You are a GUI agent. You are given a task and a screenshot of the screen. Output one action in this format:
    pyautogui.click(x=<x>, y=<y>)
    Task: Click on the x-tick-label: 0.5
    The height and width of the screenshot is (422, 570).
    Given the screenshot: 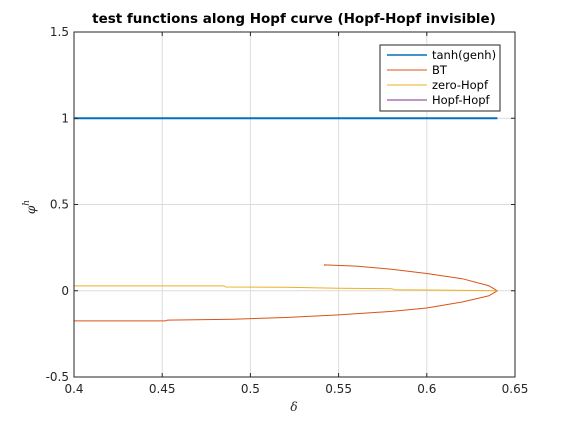 What is the action you would take?
    pyautogui.click(x=250, y=389)
    